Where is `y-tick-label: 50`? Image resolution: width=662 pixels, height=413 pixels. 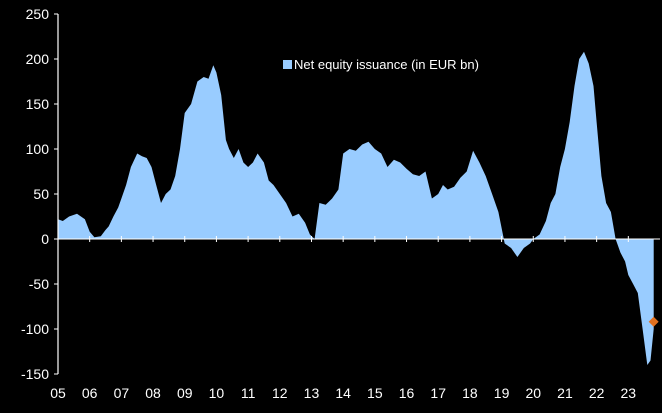
y-tick-label: 50 is located at coordinates (41, 194).